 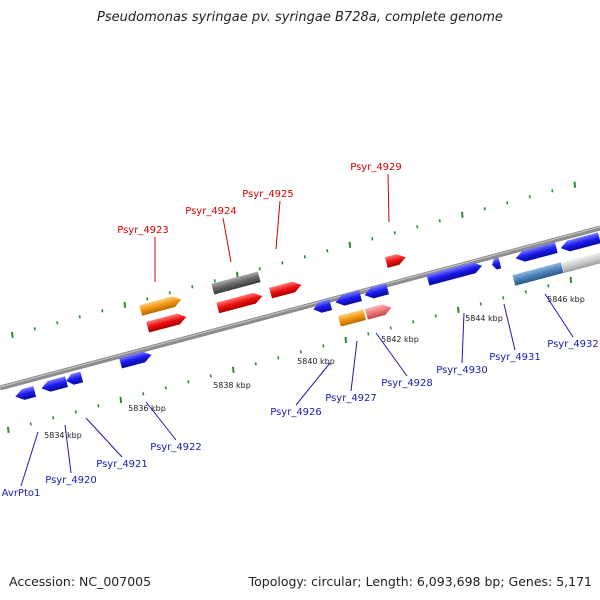 I want to click on gene-label-bottom: Psyr_4921, so click(x=122, y=464).